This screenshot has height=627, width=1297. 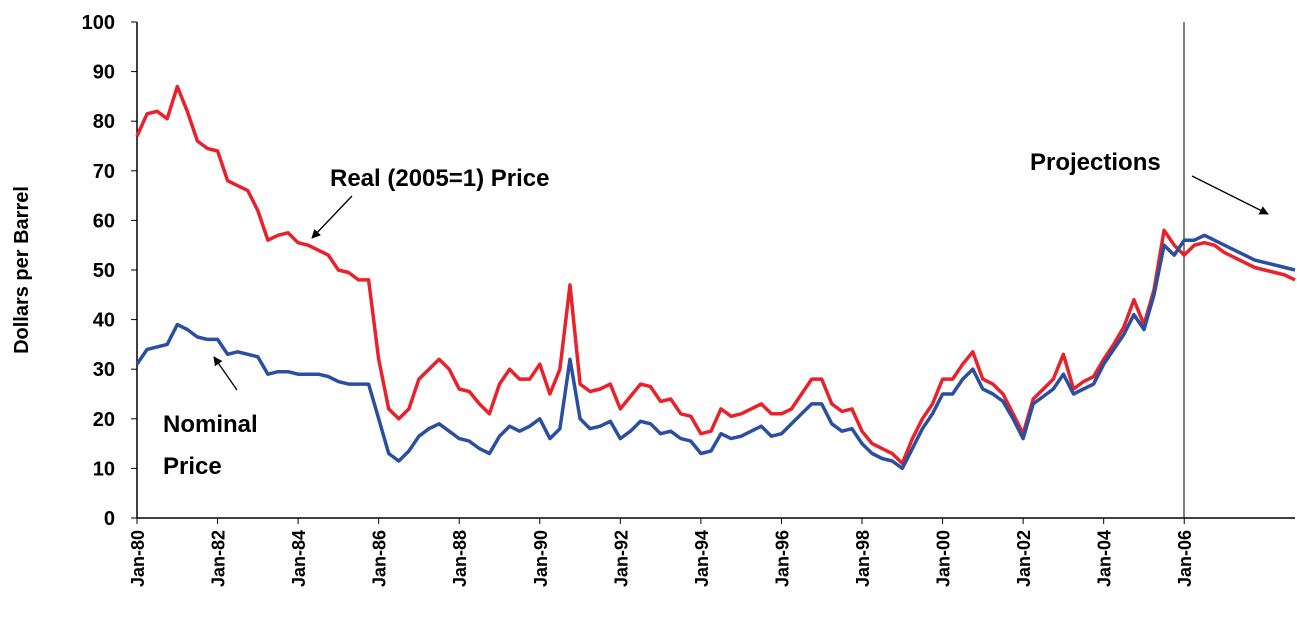 What do you see at coordinates (22, 270) in the screenshot?
I see `y-axis-label: Dollars per Barrel` at bounding box center [22, 270].